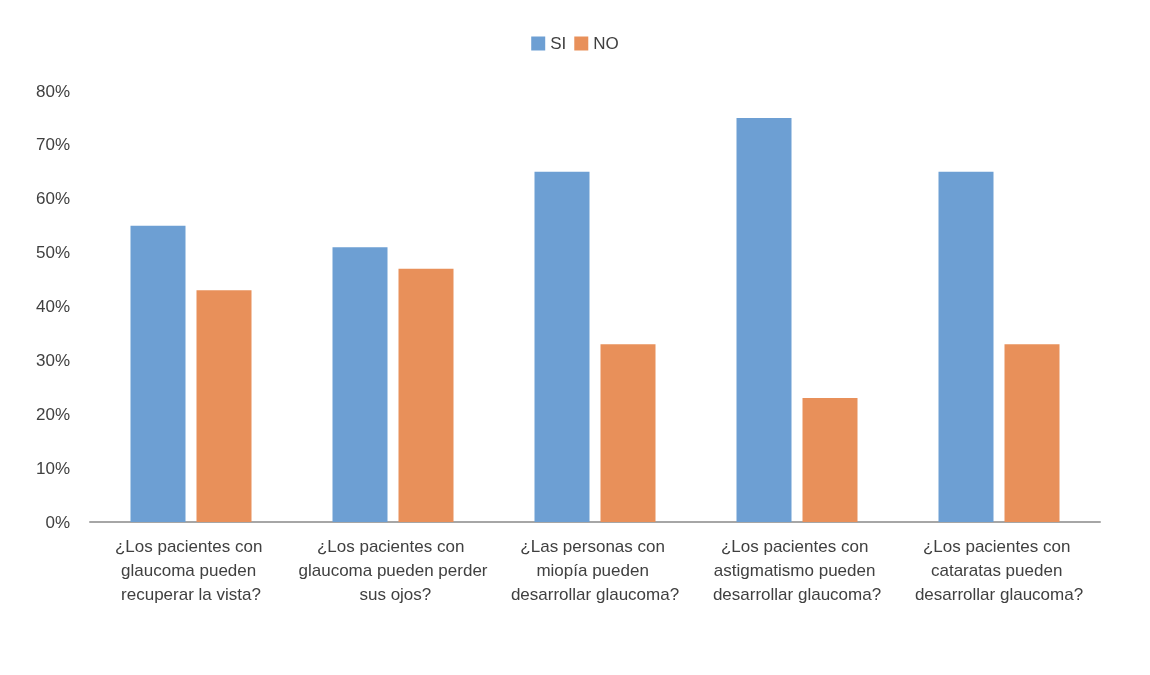  Describe the element at coordinates (52, 306) in the screenshot. I see `y-tick-label: 40%` at that location.